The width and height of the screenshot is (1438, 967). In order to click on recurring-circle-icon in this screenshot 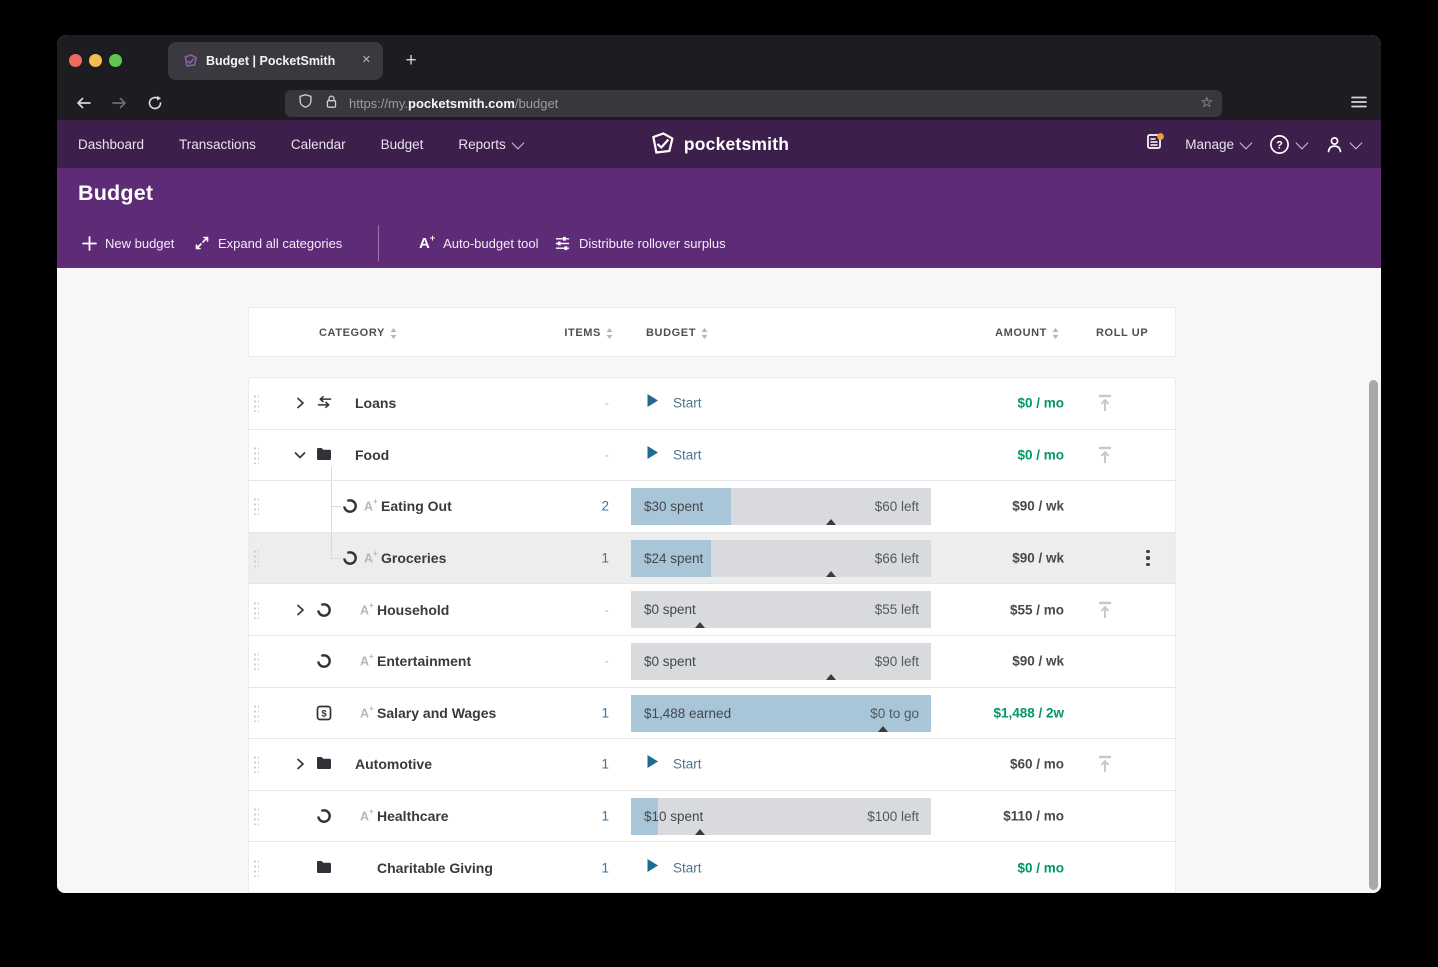, I will do `click(350, 506)`.